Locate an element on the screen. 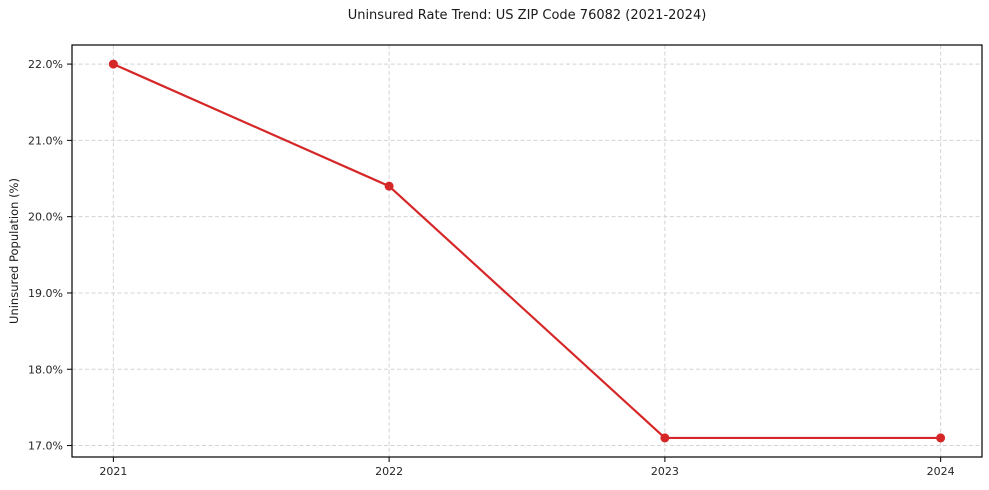 Image resolution: width=989 pixels, height=490 pixels. x-tick-label: 2021 is located at coordinates (113, 471).